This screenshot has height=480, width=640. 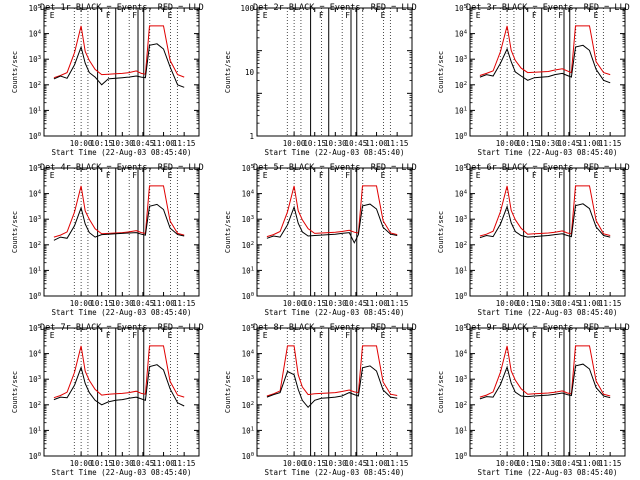 What do you see at coordinates (335, 8) in the screenshot?
I see `chart-title: Det 2r BLACK = Events, RED = LLD` at bounding box center [335, 8].